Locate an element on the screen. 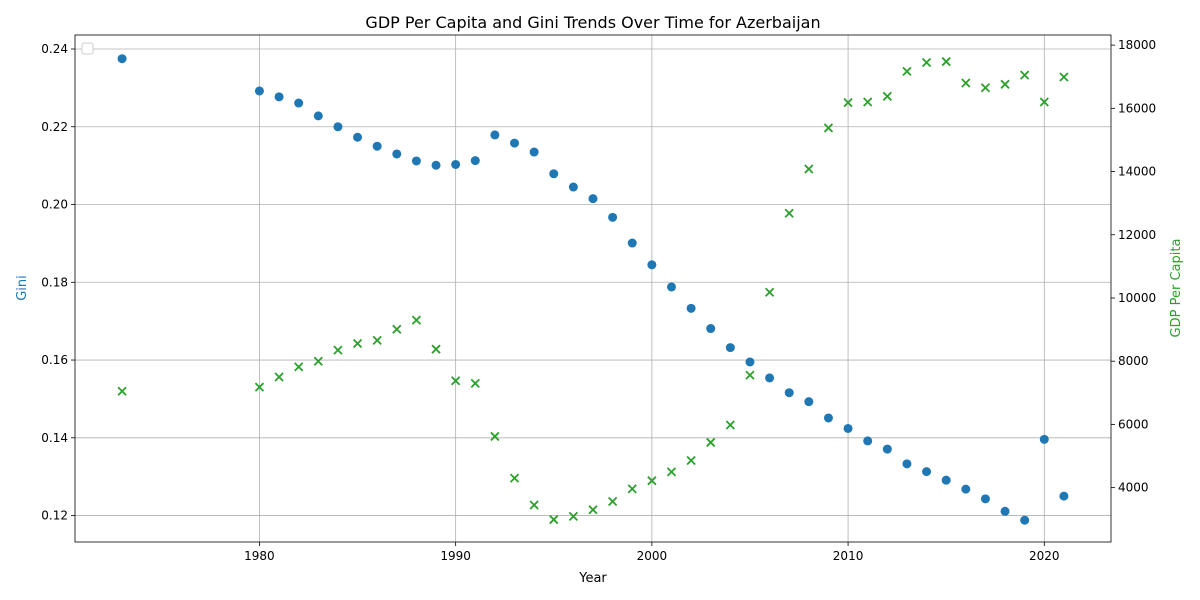 Image resolution: width=1200 pixels, height=600 pixels. y-right-tick-label: 14000 is located at coordinates (1137, 172).